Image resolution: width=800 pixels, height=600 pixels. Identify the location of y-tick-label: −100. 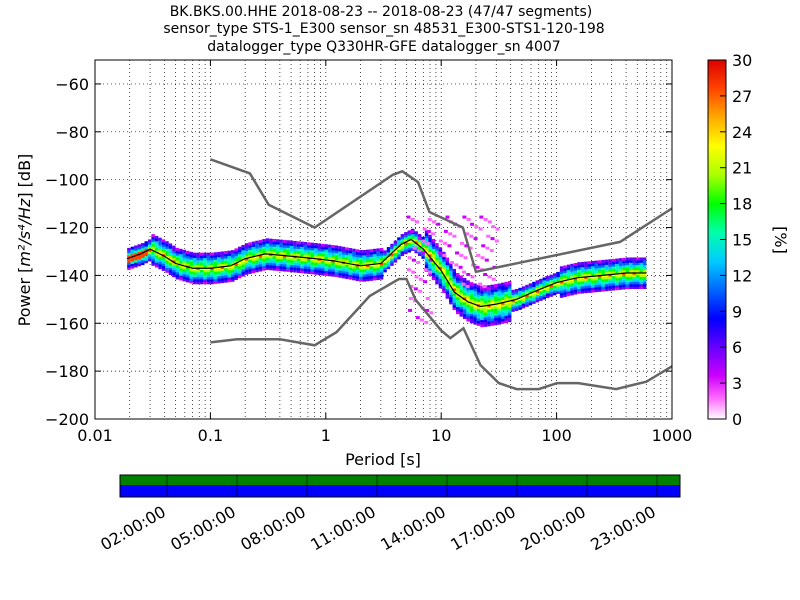
(67, 180).